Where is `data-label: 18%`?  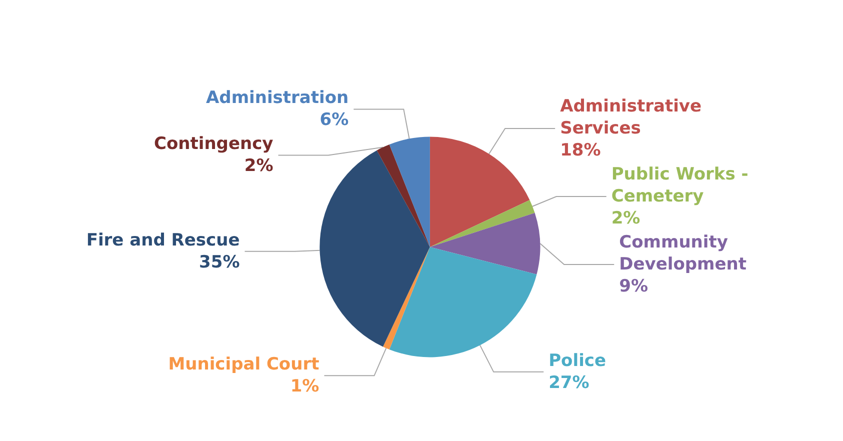
data-label: 18% is located at coordinates (580, 150).